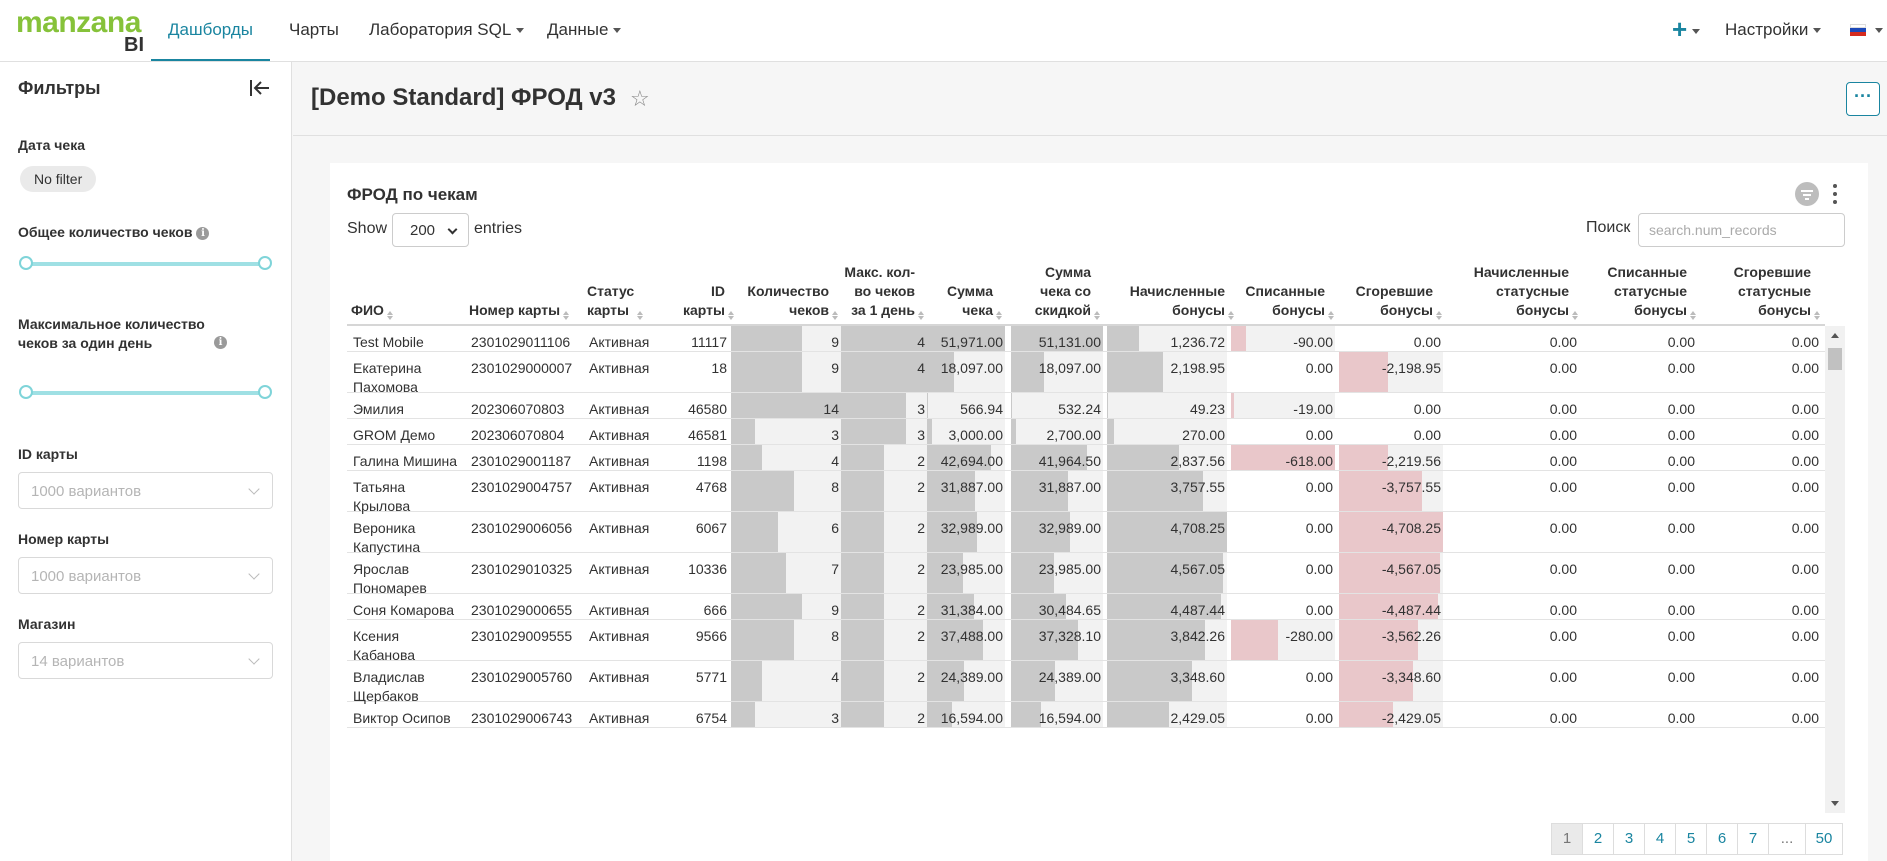  What do you see at coordinates (707, 569) in the screenshot?
I see `cell-text: 10336` at bounding box center [707, 569].